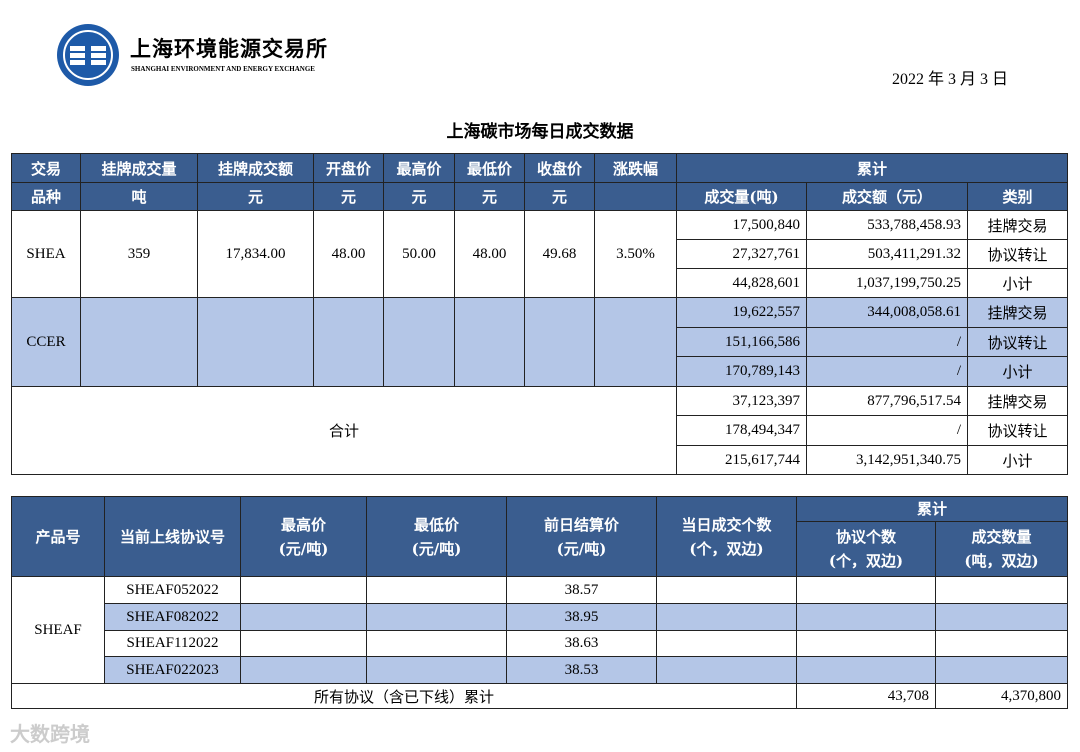 This screenshot has height=752, width=1080. What do you see at coordinates (46, 196) in the screenshot?
I see `column-header: 品种` at bounding box center [46, 196].